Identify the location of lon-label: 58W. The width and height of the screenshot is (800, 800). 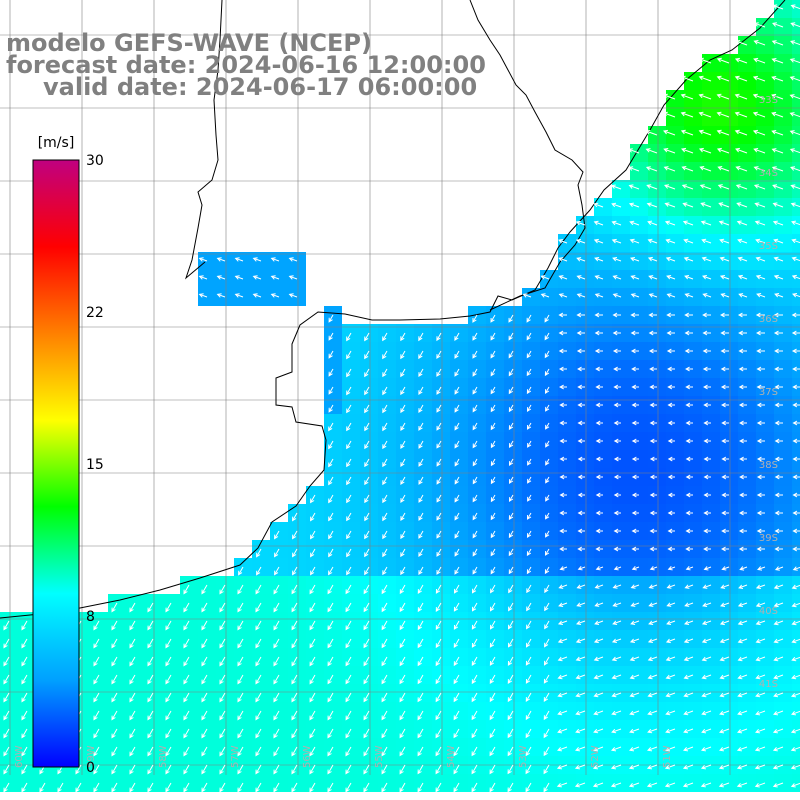
(163, 756).